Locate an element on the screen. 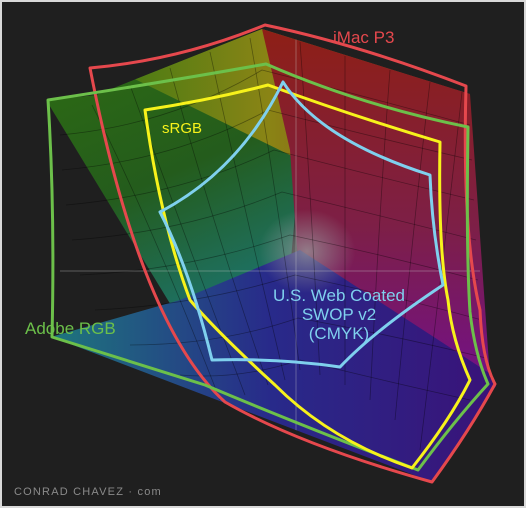  swop-cmyk-label: U.S. Web Coated SWOP v2 (CMYK) is located at coordinates (339, 314).